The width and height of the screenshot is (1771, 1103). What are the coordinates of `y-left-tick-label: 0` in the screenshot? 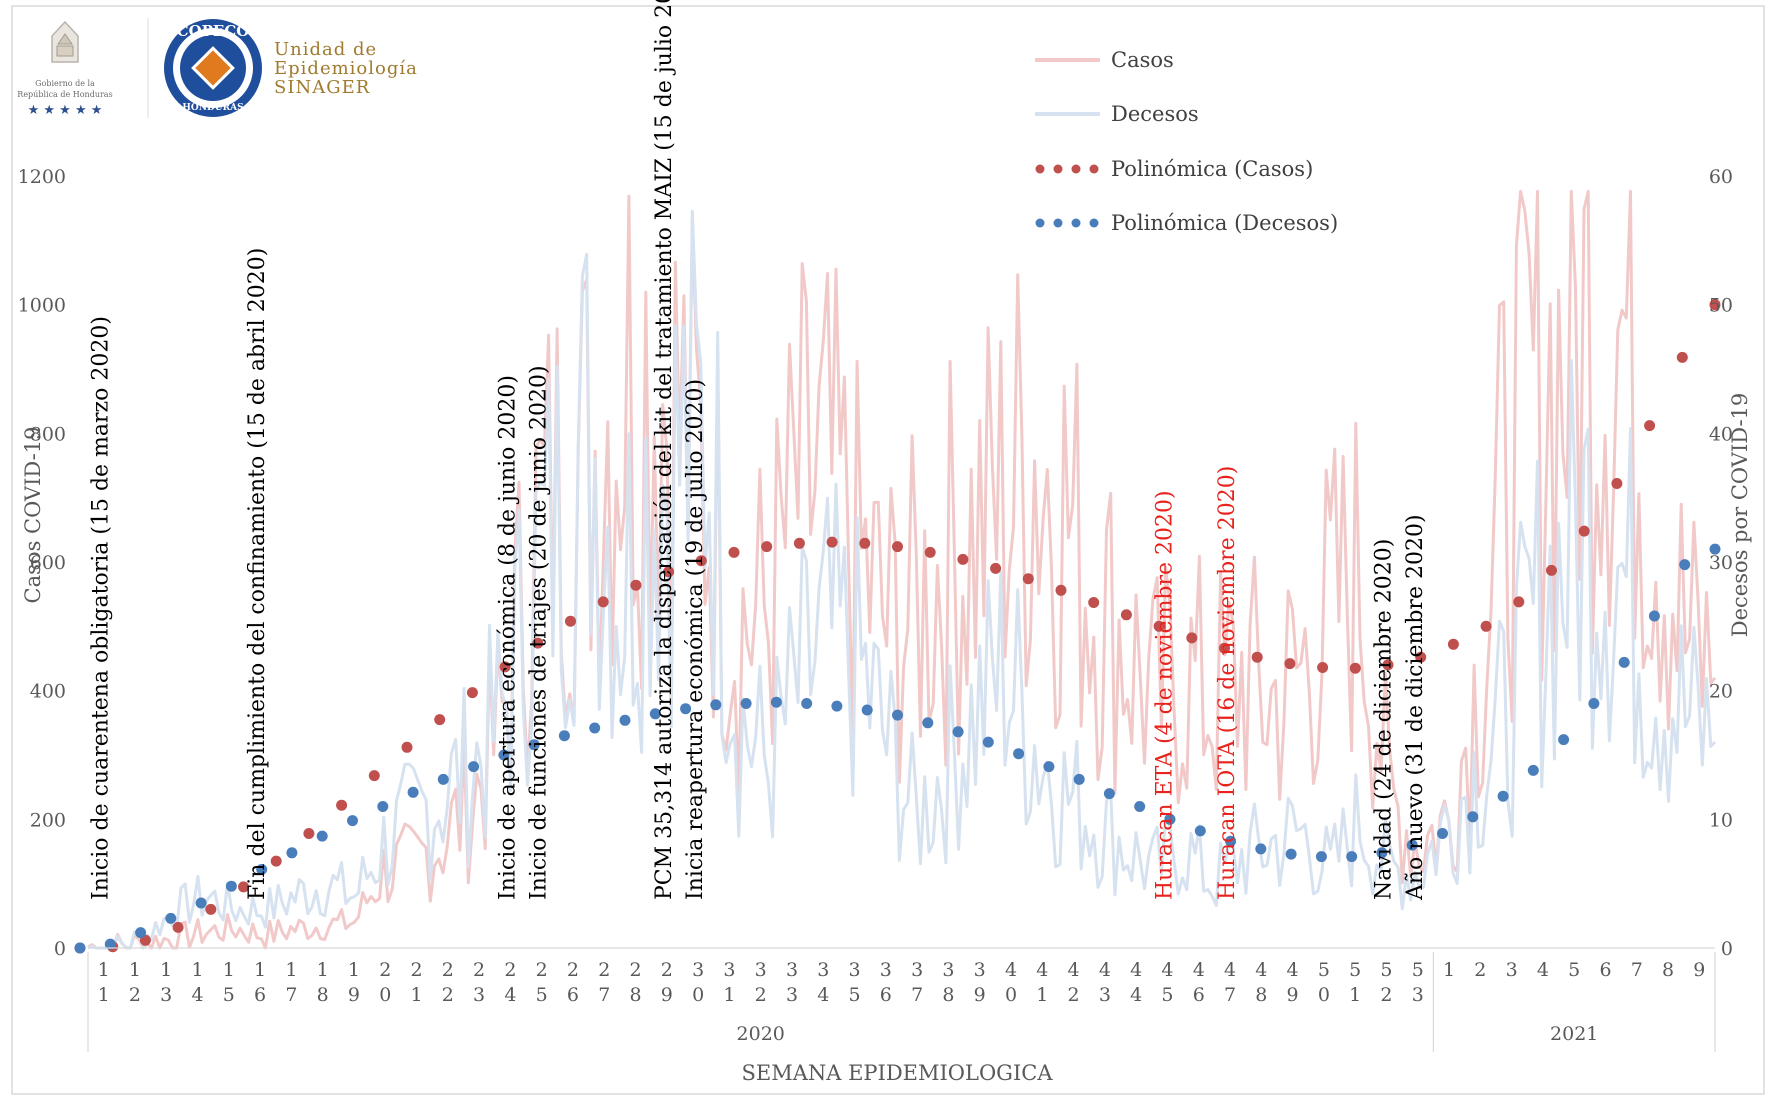 It's located at (60, 949).